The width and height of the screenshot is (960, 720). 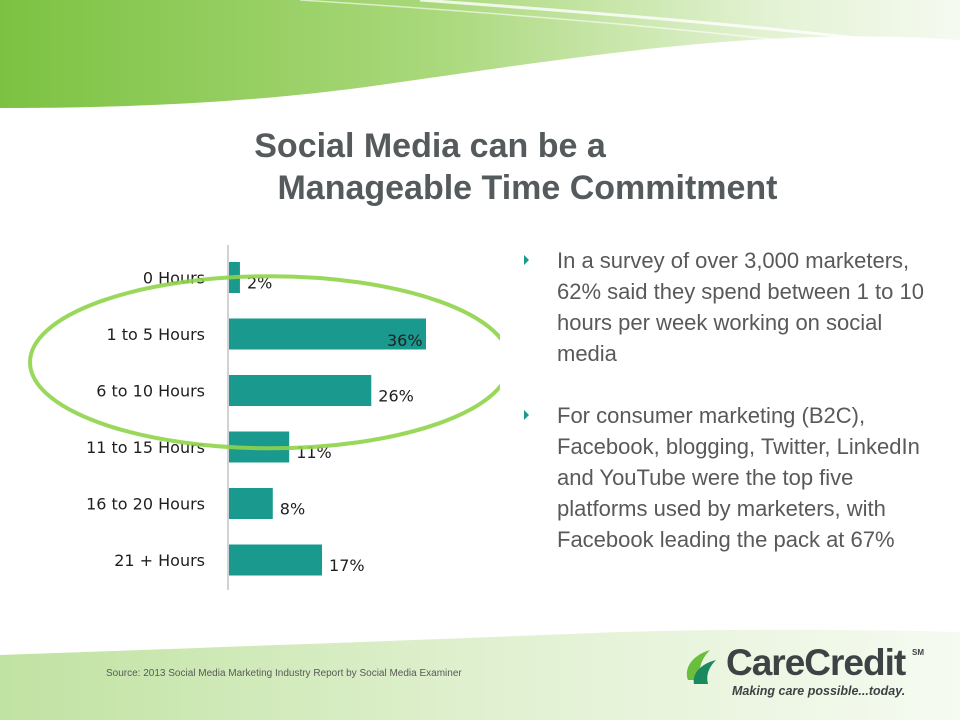 I want to click on category-label: 21 + Hours, so click(x=159, y=560).